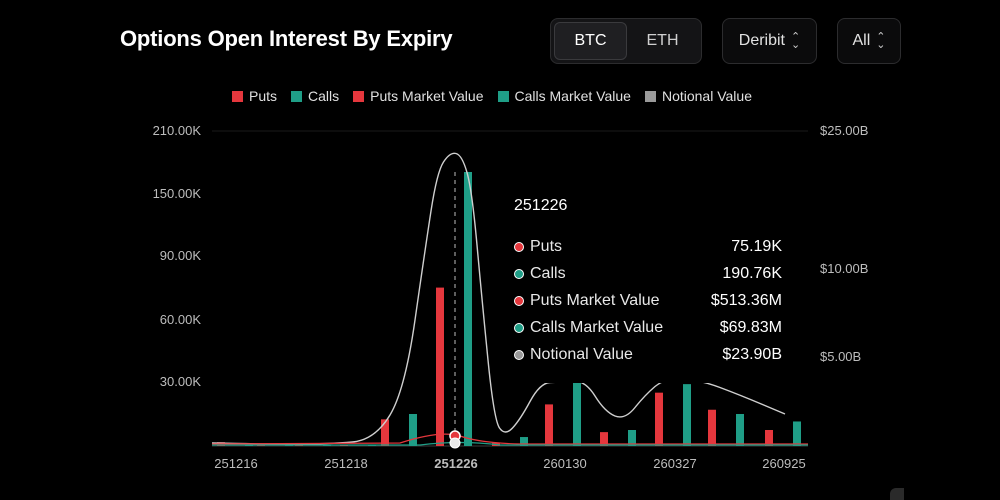  What do you see at coordinates (235, 463) in the screenshot?
I see `x-tick-label: 251216` at bounding box center [235, 463].